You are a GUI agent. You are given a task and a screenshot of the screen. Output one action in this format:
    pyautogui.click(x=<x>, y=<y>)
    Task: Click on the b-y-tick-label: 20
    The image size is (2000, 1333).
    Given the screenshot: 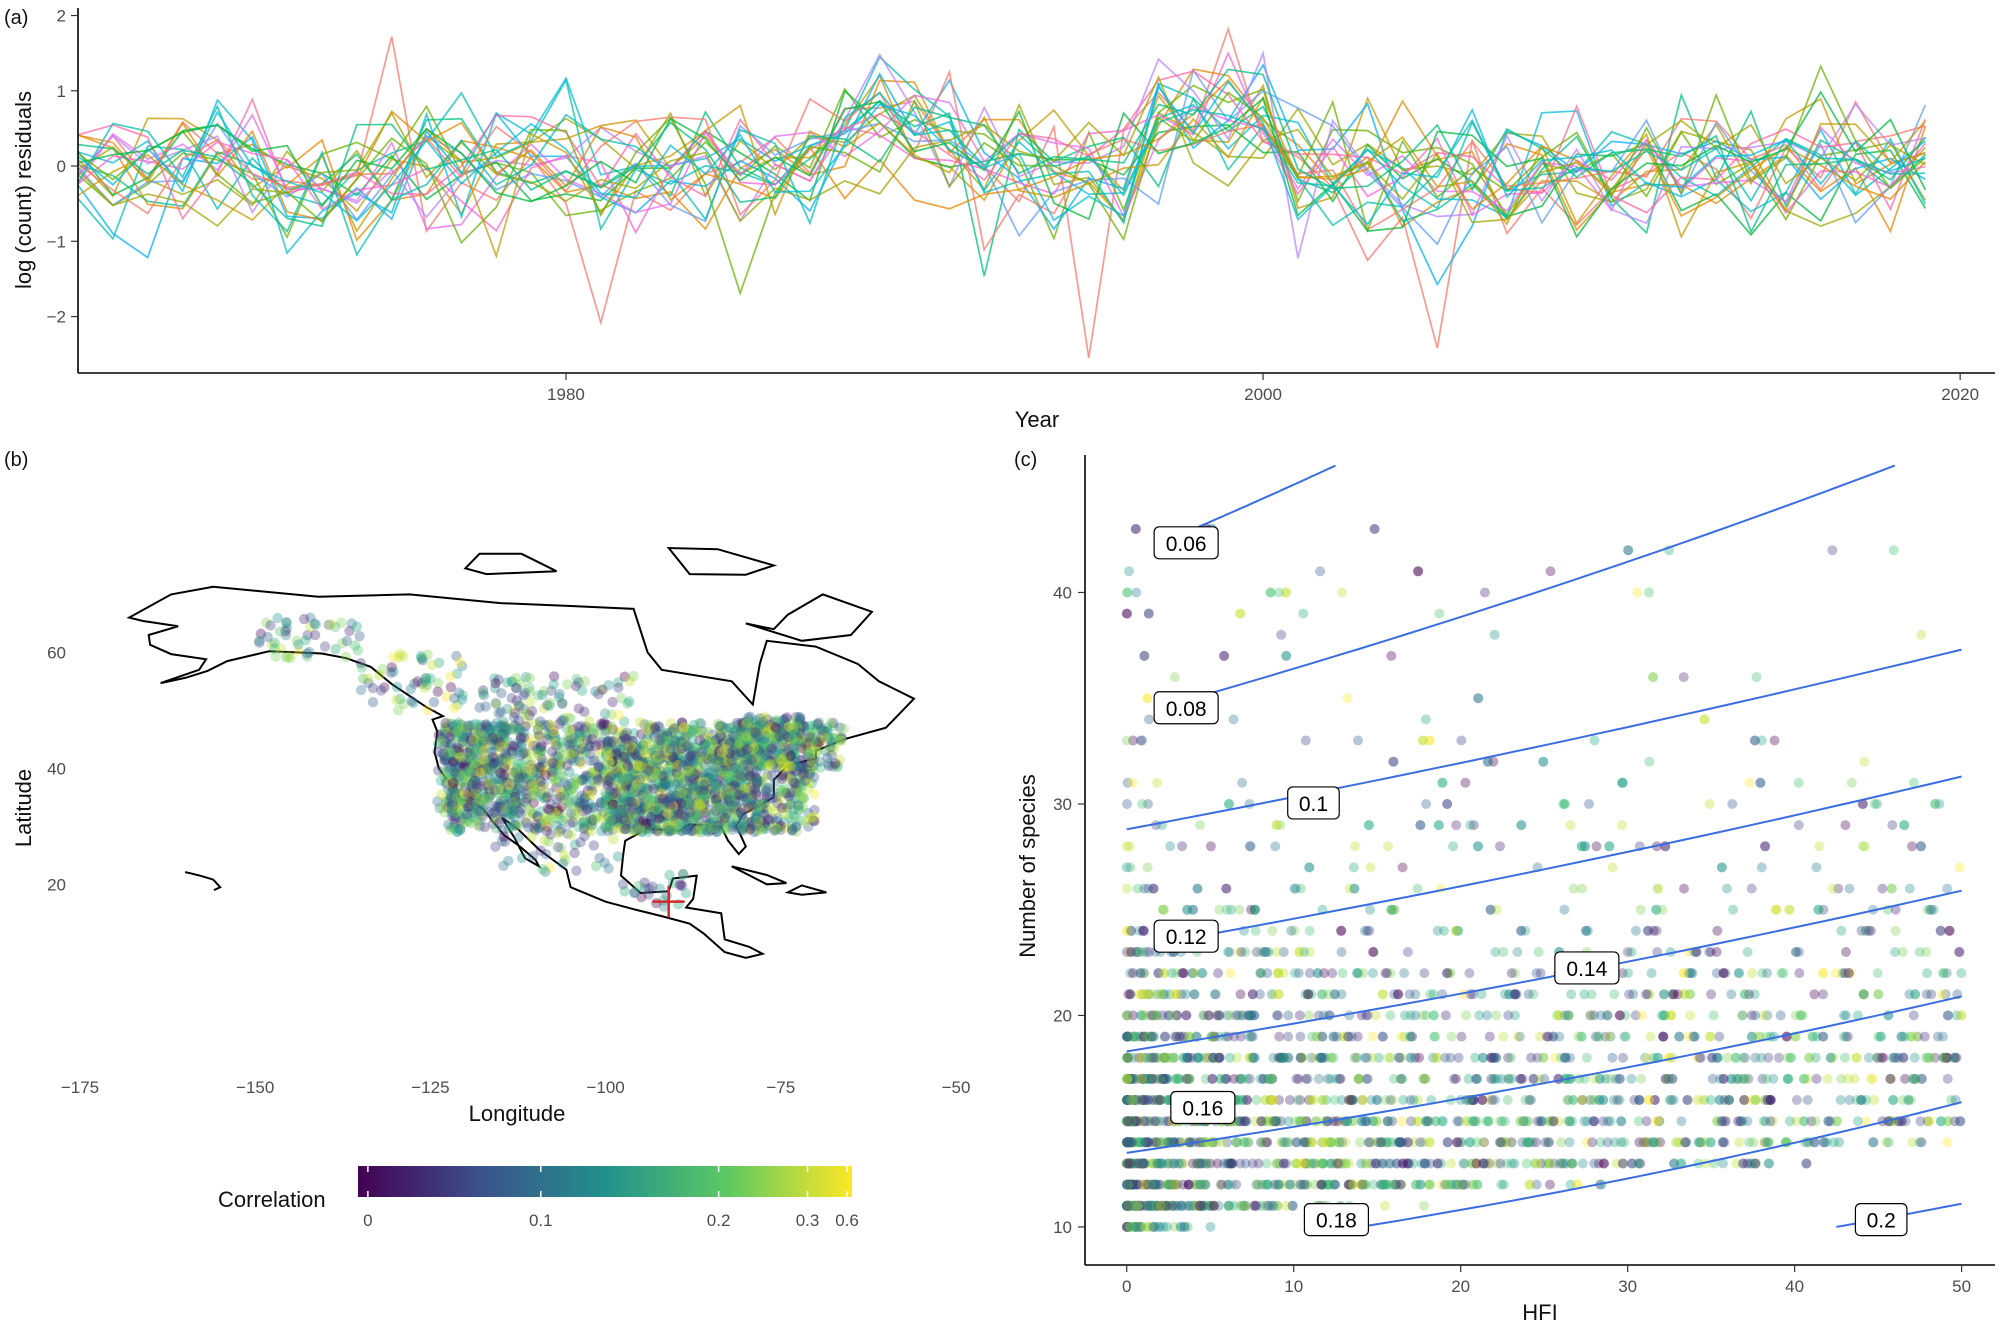 What is the action you would take?
    pyautogui.click(x=56, y=884)
    